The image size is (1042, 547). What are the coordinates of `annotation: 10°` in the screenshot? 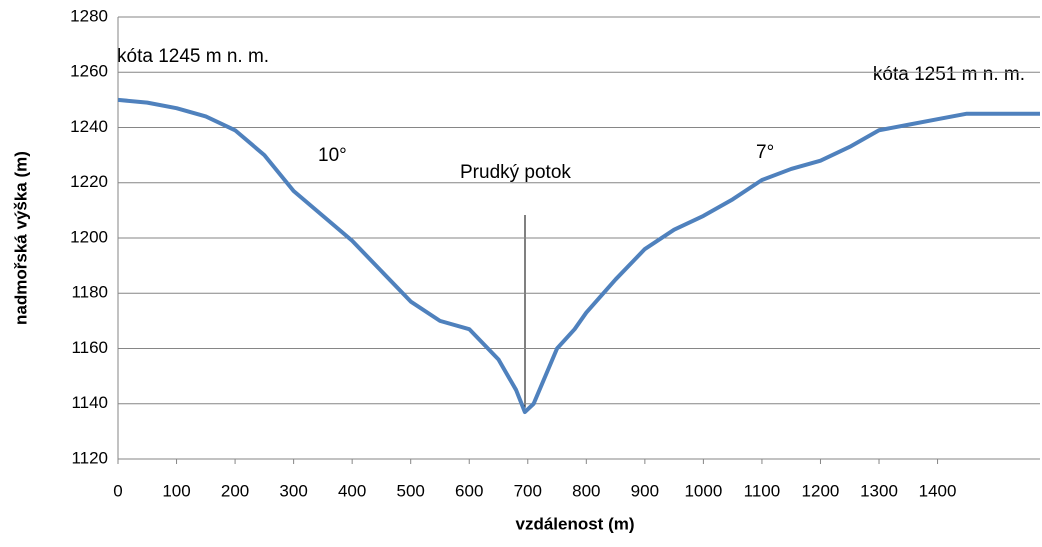 It's located at (332, 155).